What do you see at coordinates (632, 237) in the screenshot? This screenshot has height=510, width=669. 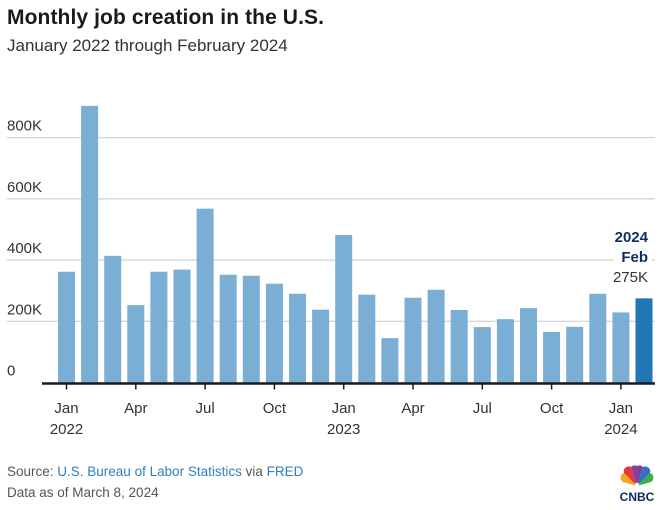 I see `annotation-year: 2024` at bounding box center [632, 237].